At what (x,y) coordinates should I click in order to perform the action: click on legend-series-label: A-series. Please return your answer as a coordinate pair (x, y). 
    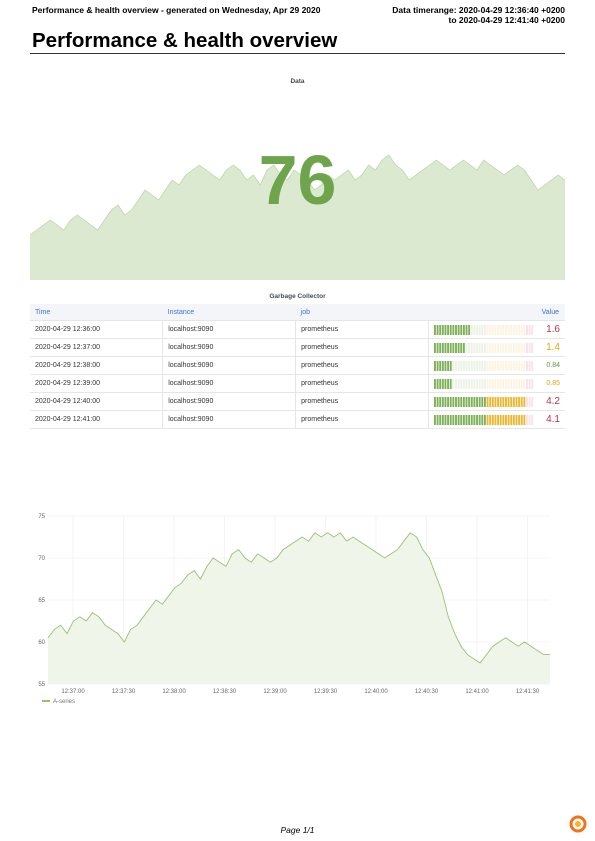
    Looking at the image, I should click on (64, 702).